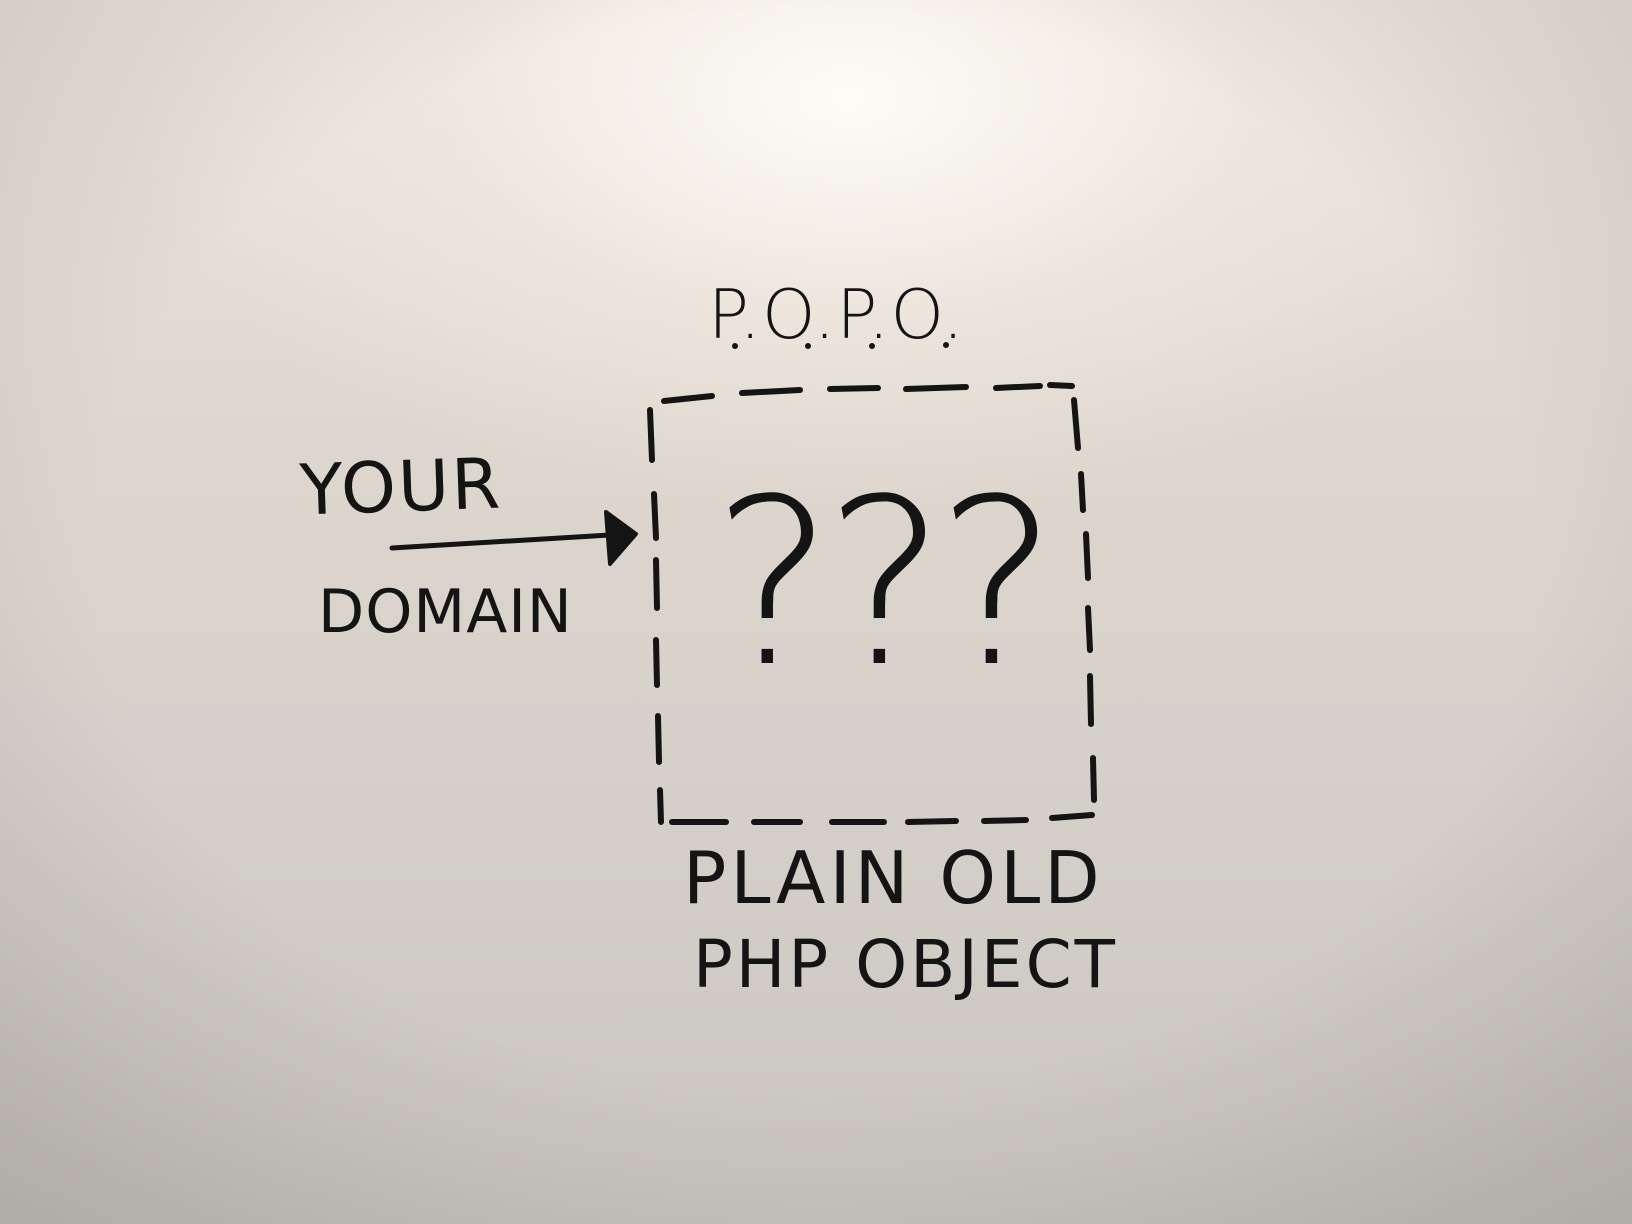 The image size is (1632, 1224). What do you see at coordinates (501, 541) in the screenshot?
I see `arrow-shaft` at bounding box center [501, 541].